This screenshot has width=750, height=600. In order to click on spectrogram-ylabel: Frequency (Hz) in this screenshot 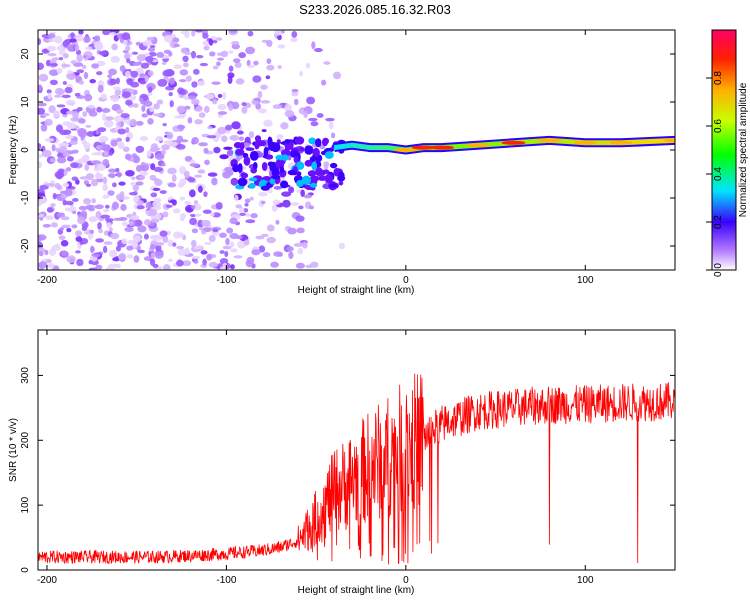, I will do `click(13, 150)`.